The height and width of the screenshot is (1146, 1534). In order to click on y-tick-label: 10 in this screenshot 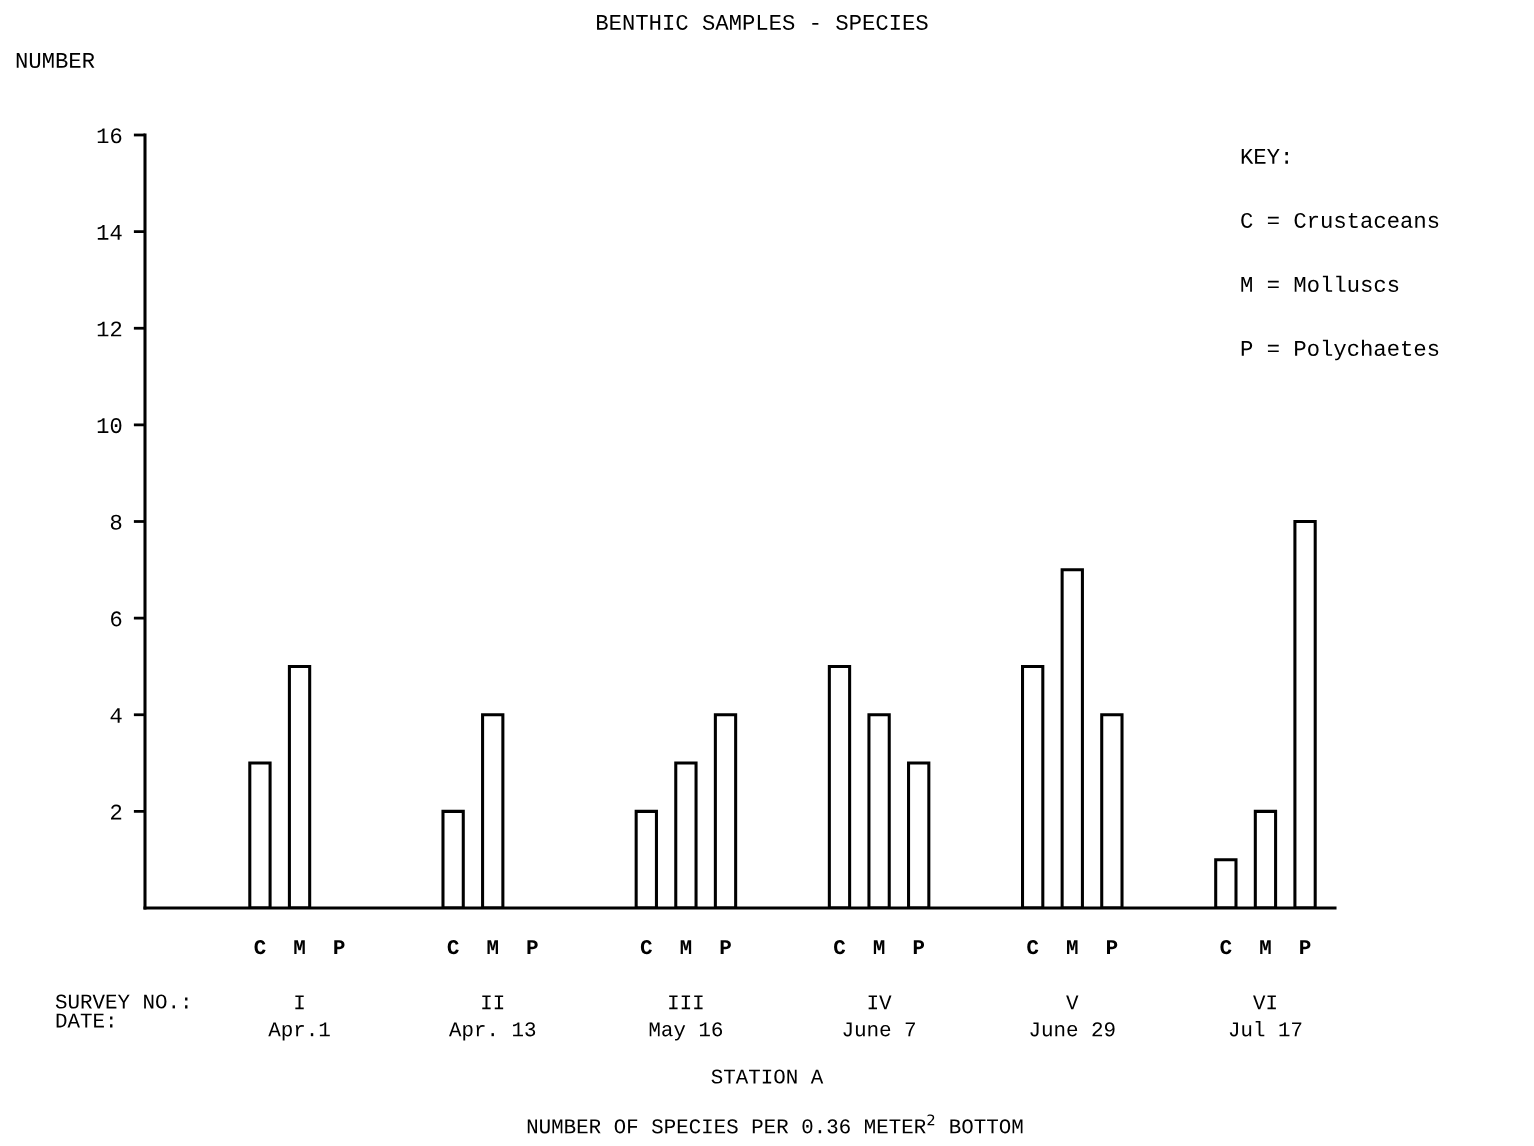, I will do `click(109, 426)`.